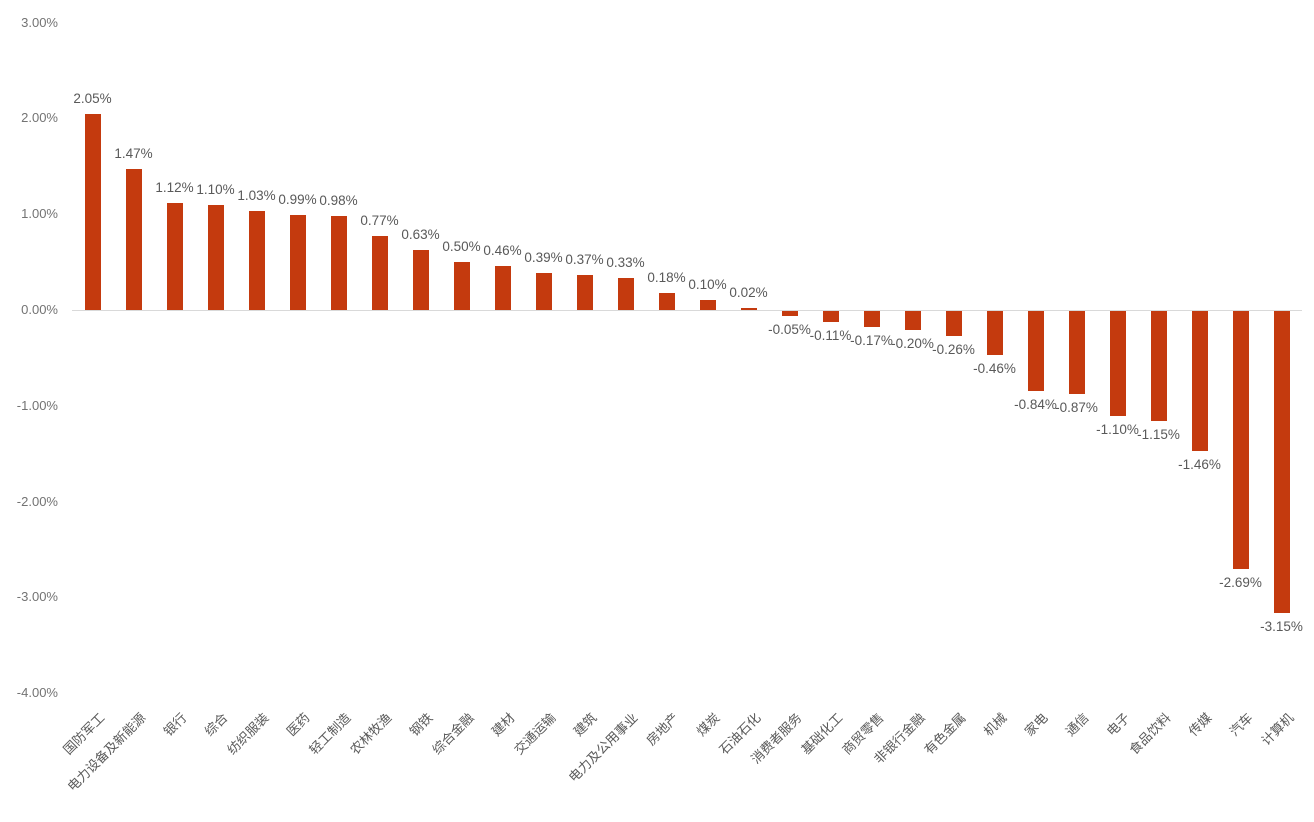 The width and height of the screenshot is (1314, 822). I want to click on bar-value-label: -3.15%, so click(1281, 626).